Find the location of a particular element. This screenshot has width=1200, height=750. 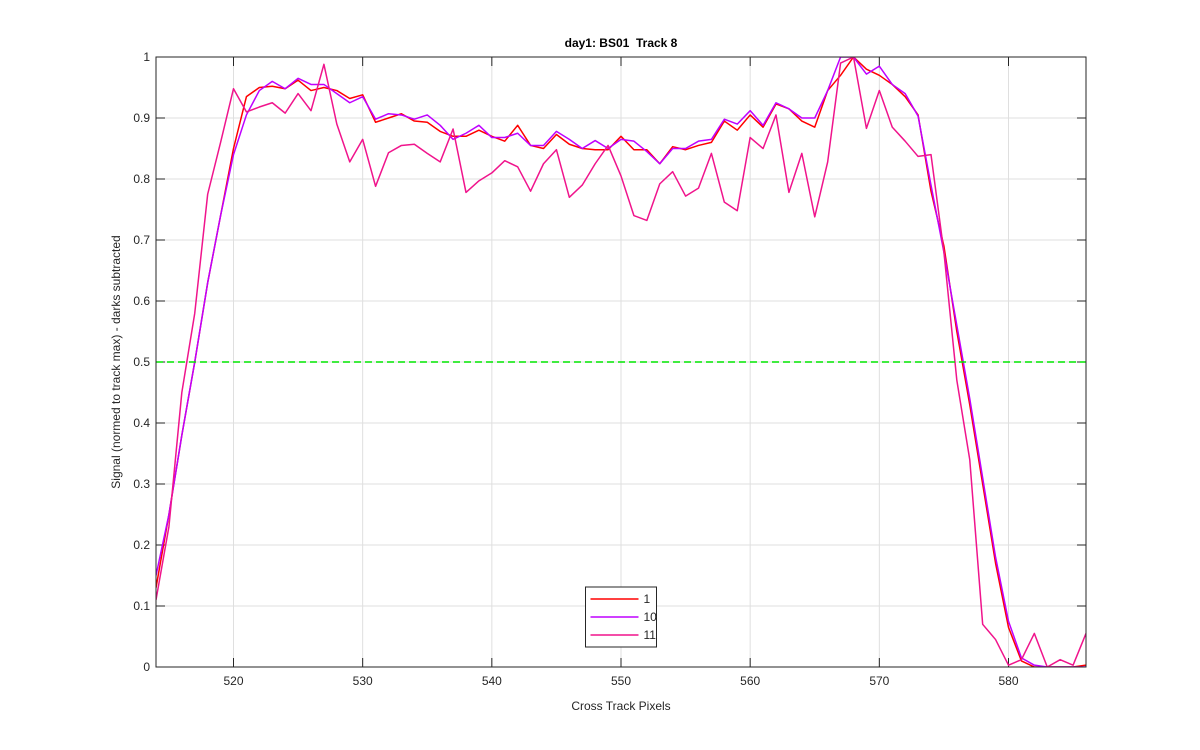

y-tick-label: 0.7 is located at coordinates (141, 240).